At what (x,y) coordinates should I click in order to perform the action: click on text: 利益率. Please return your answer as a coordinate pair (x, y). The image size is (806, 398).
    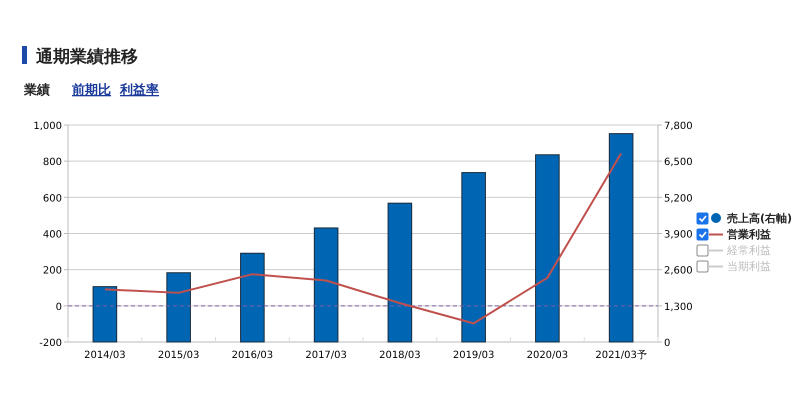
    Looking at the image, I should click on (139, 90).